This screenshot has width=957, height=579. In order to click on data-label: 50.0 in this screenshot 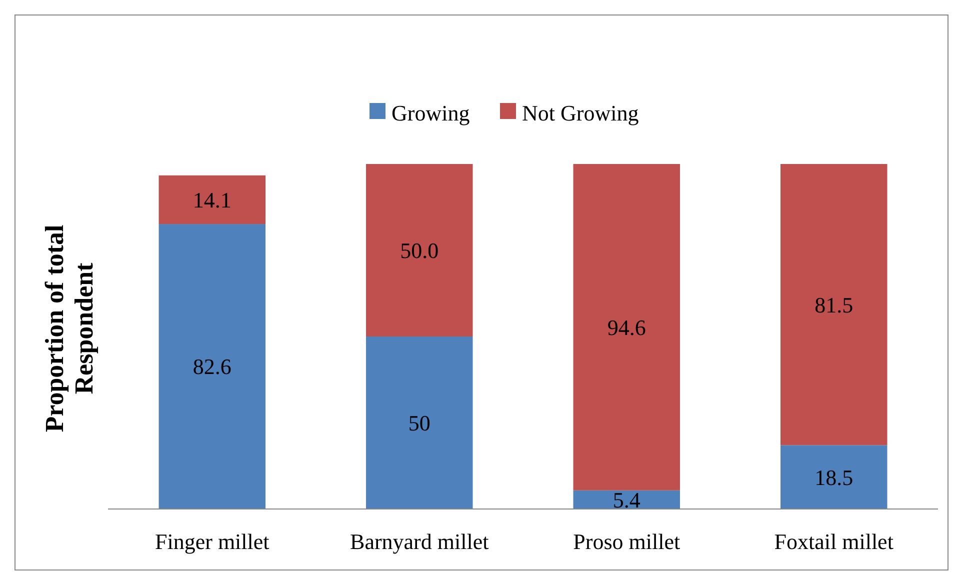, I will do `click(419, 250)`.